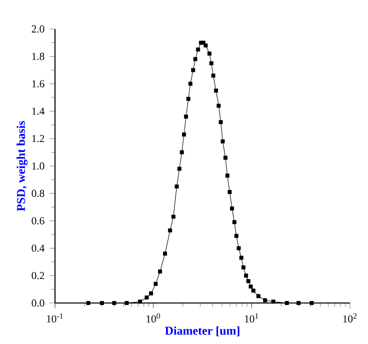 The height and width of the screenshot is (344, 368). Describe the element at coordinates (38, 29) in the screenshot. I see `y-tick-label: 2.0` at that location.